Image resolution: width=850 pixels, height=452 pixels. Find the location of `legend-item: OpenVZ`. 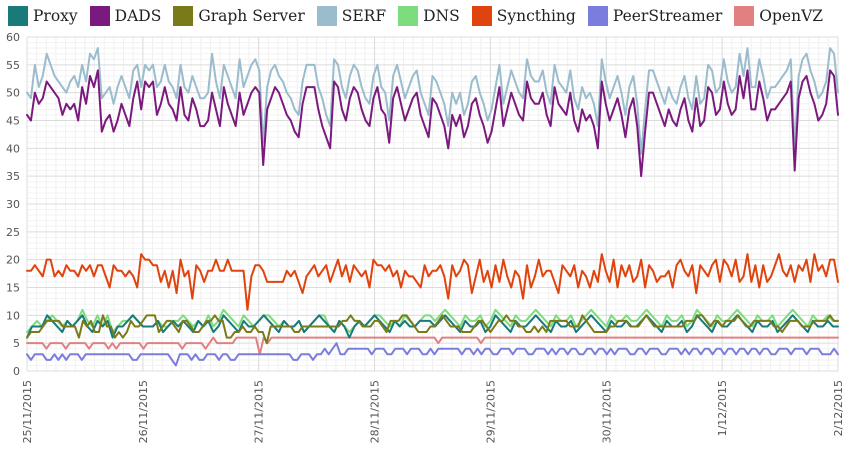

legend-item: OpenVZ is located at coordinates (778, 16).